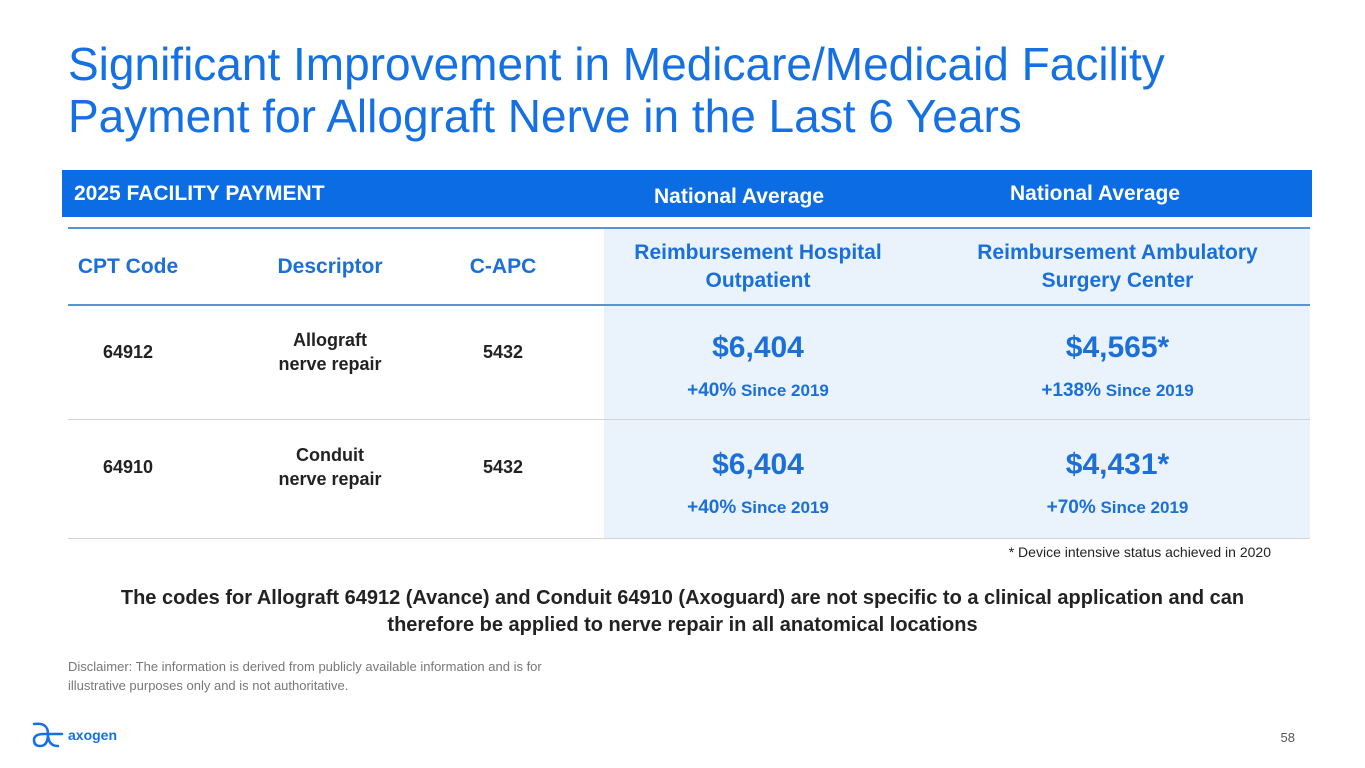 The image size is (1365, 768). I want to click on descriptor: Allograft nerve repair, so click(330, 352).